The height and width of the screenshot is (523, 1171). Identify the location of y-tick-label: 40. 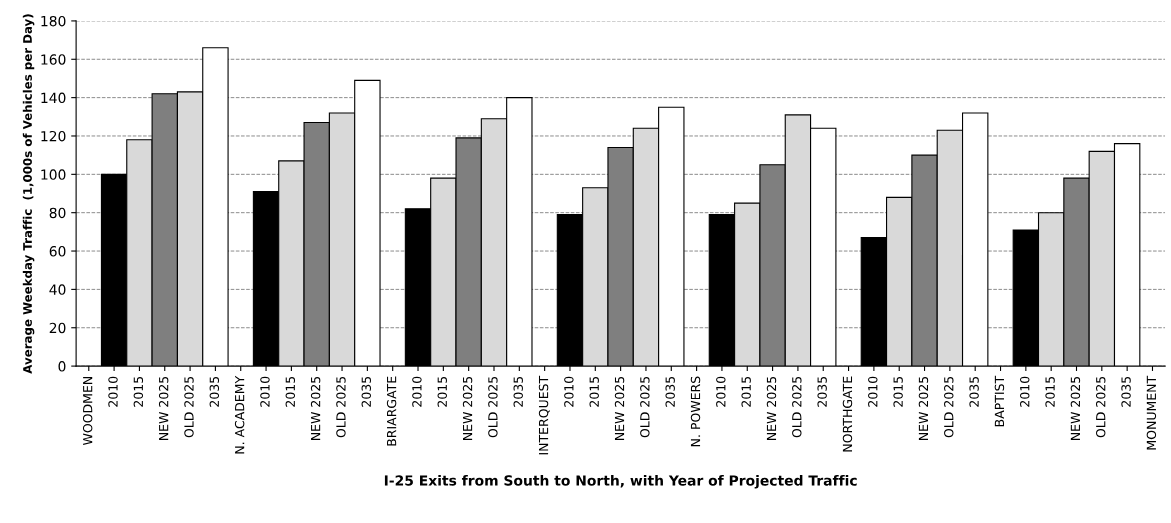
(57, 289).